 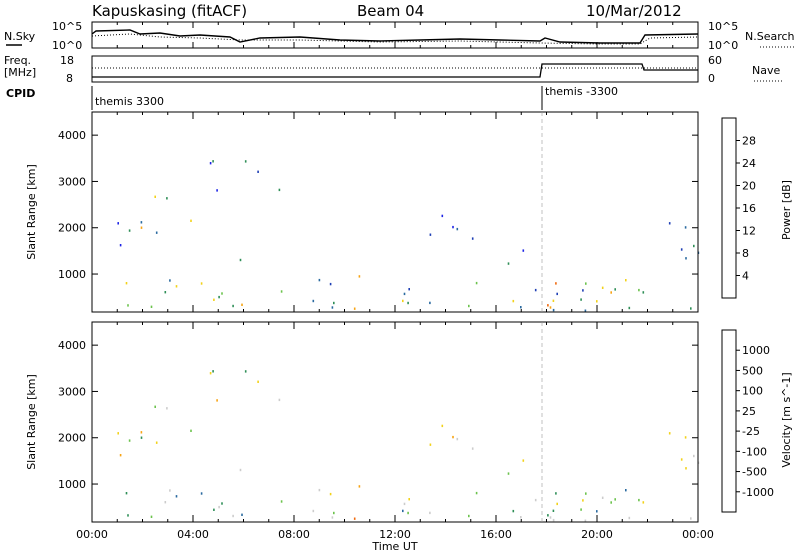 What do you see at coordinates (749, 231) in the screenshot?
I see `colorbar-tick-label: 12` at bounding box center [749, 231].